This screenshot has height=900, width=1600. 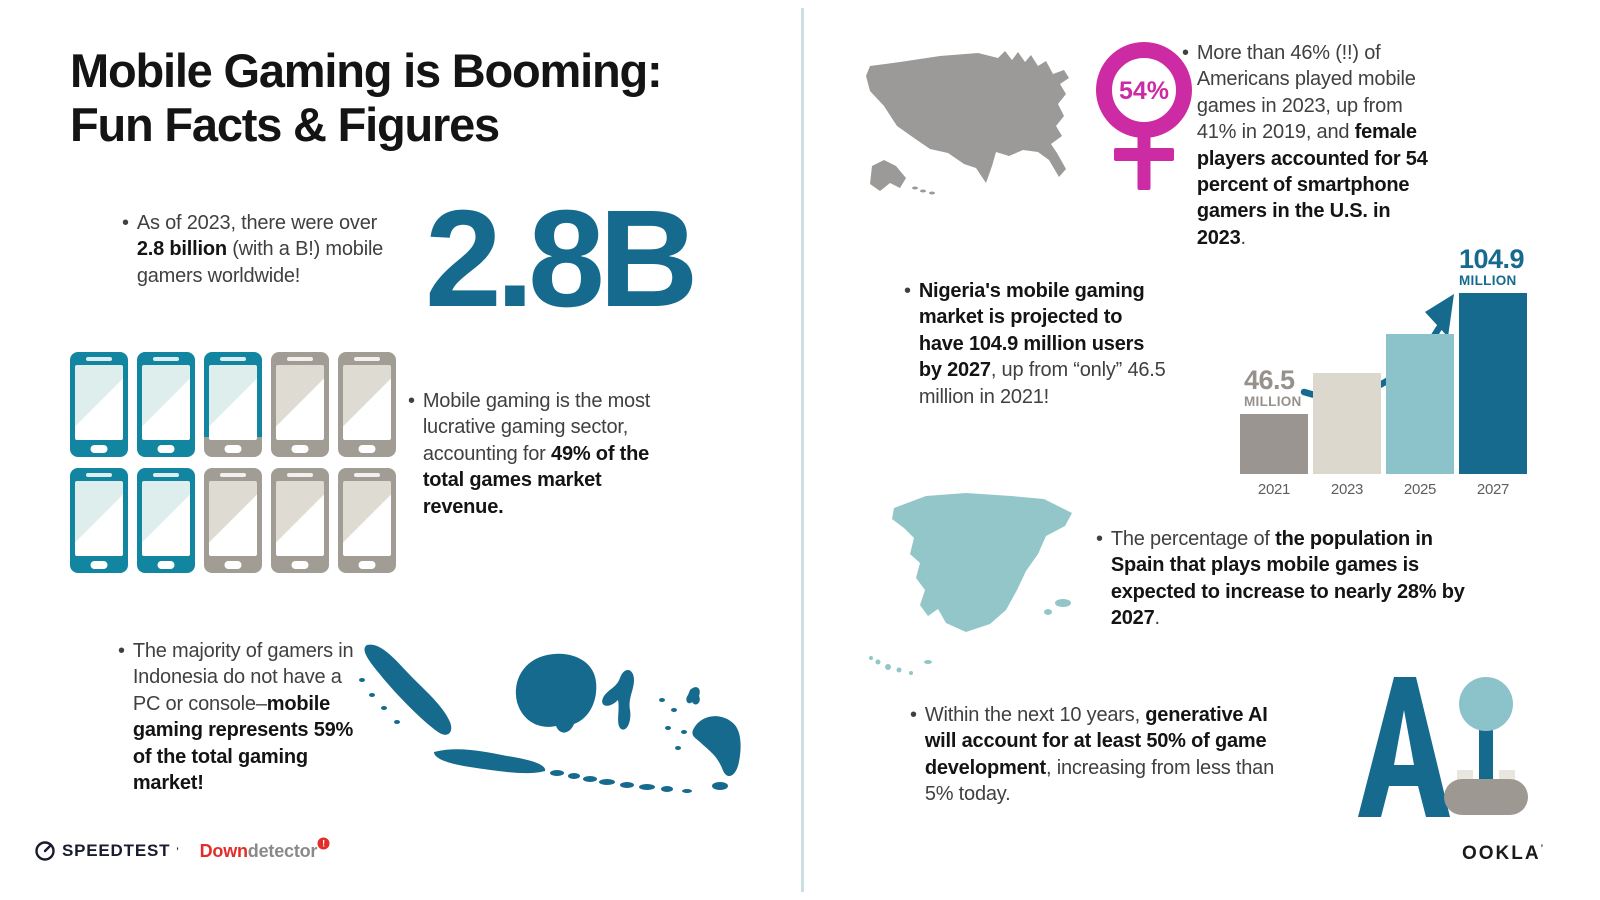 What do you see at coordinates (182, 849) in the screenshot?
I see `footer-brands: SPEEDTEST ’ Downdetector !` at bounding box center [182, 849].